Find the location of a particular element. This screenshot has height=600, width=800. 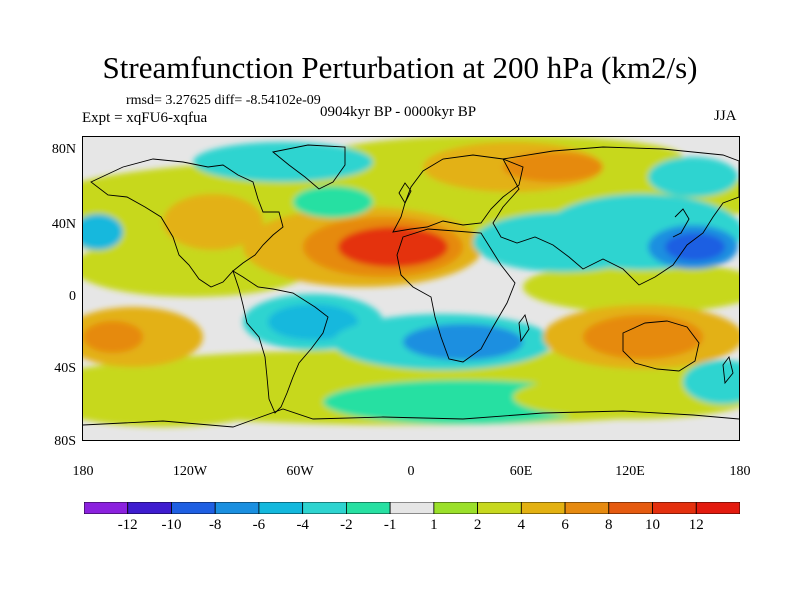

y-tick-label: 80S is located at coordinates (65, 441).